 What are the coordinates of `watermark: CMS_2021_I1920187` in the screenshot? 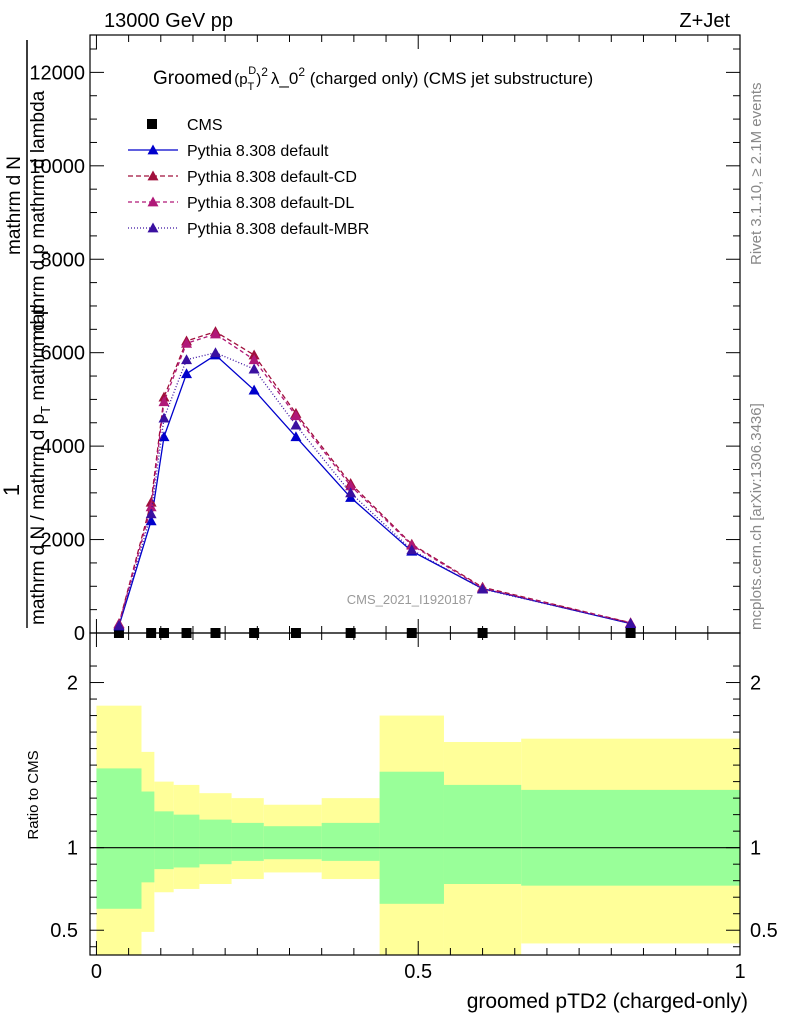 It's located at (410, 599).